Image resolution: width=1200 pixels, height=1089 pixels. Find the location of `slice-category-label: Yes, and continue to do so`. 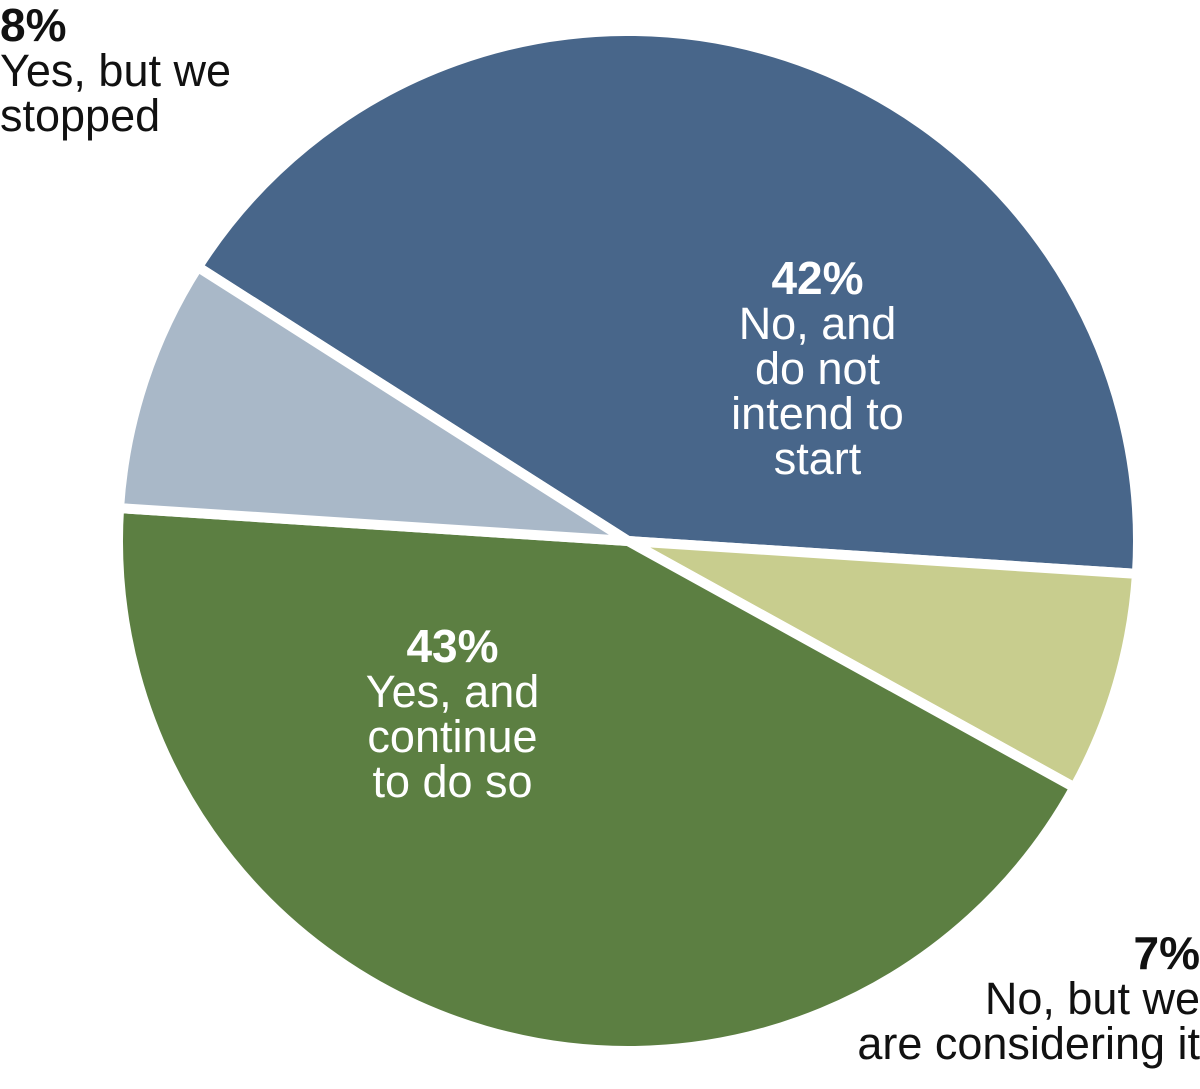

slice-category-label: Yes, and continue to do so is located at coordinates (452, 736).